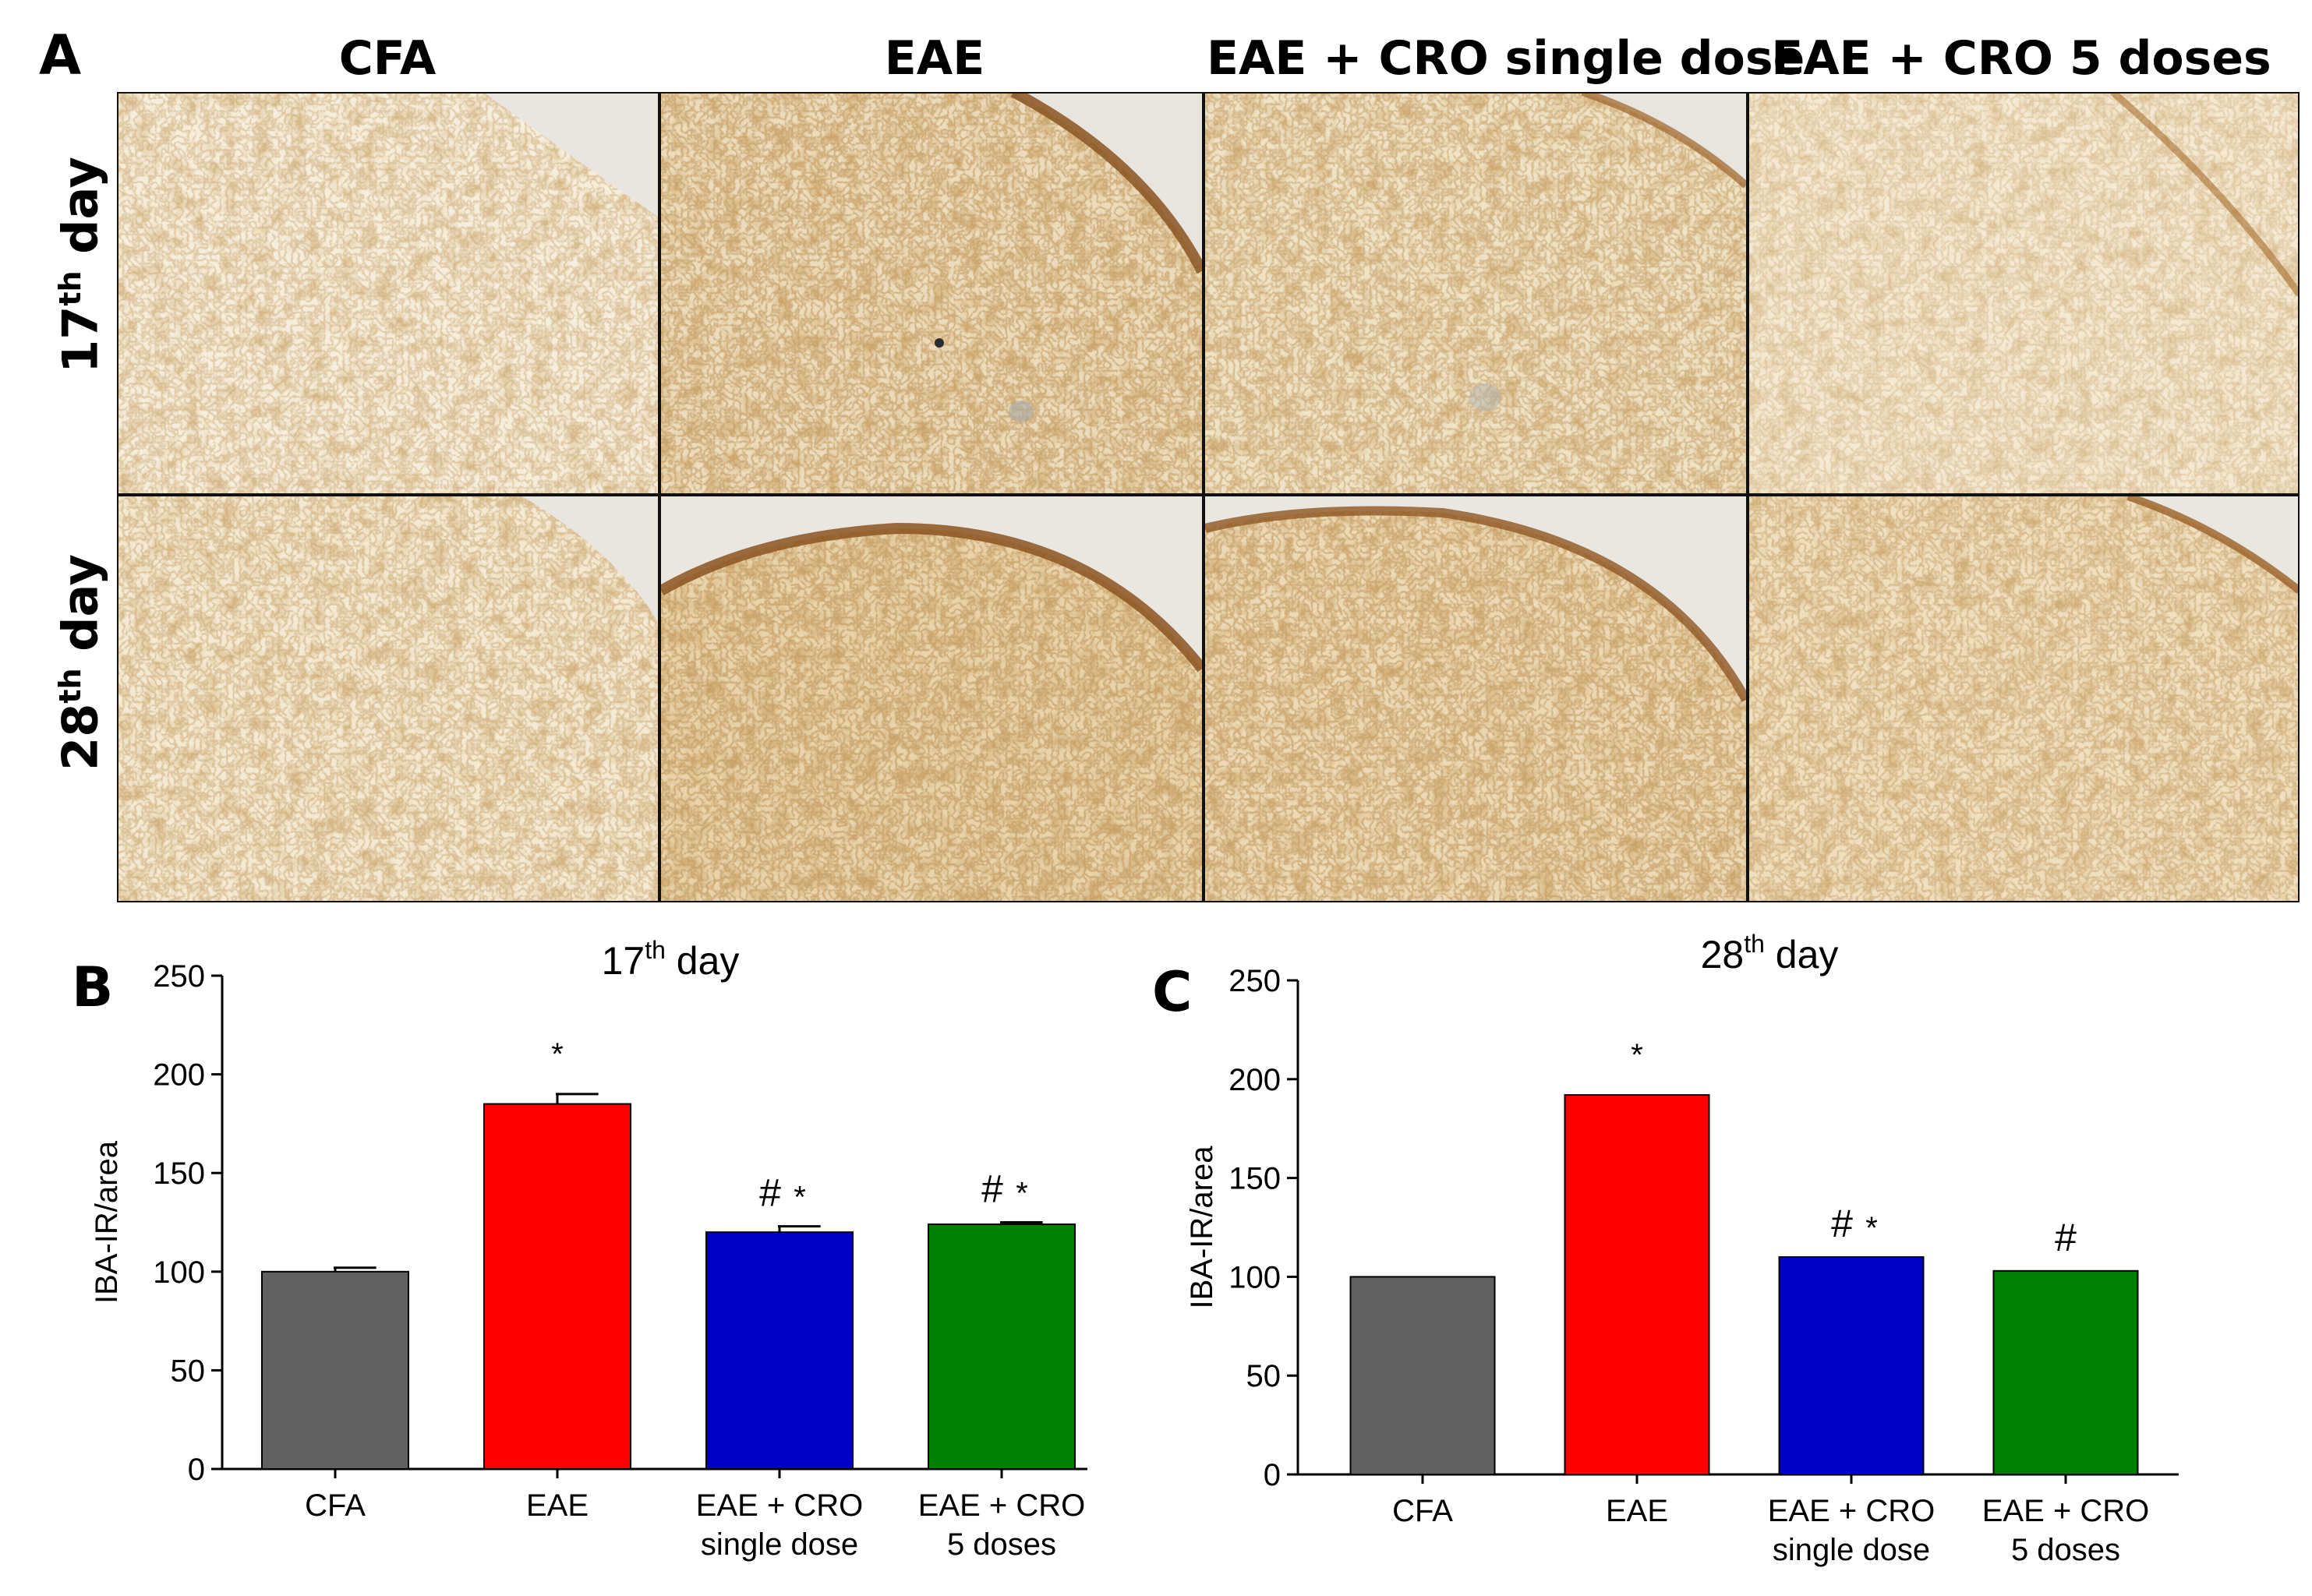 The image size is (2312, 1596). I want to click on row-label-number: 17, so click(80, 339).